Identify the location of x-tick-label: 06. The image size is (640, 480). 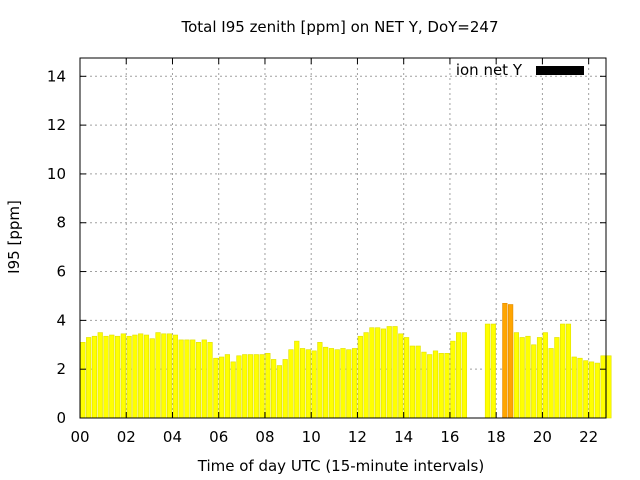
(218, 437).